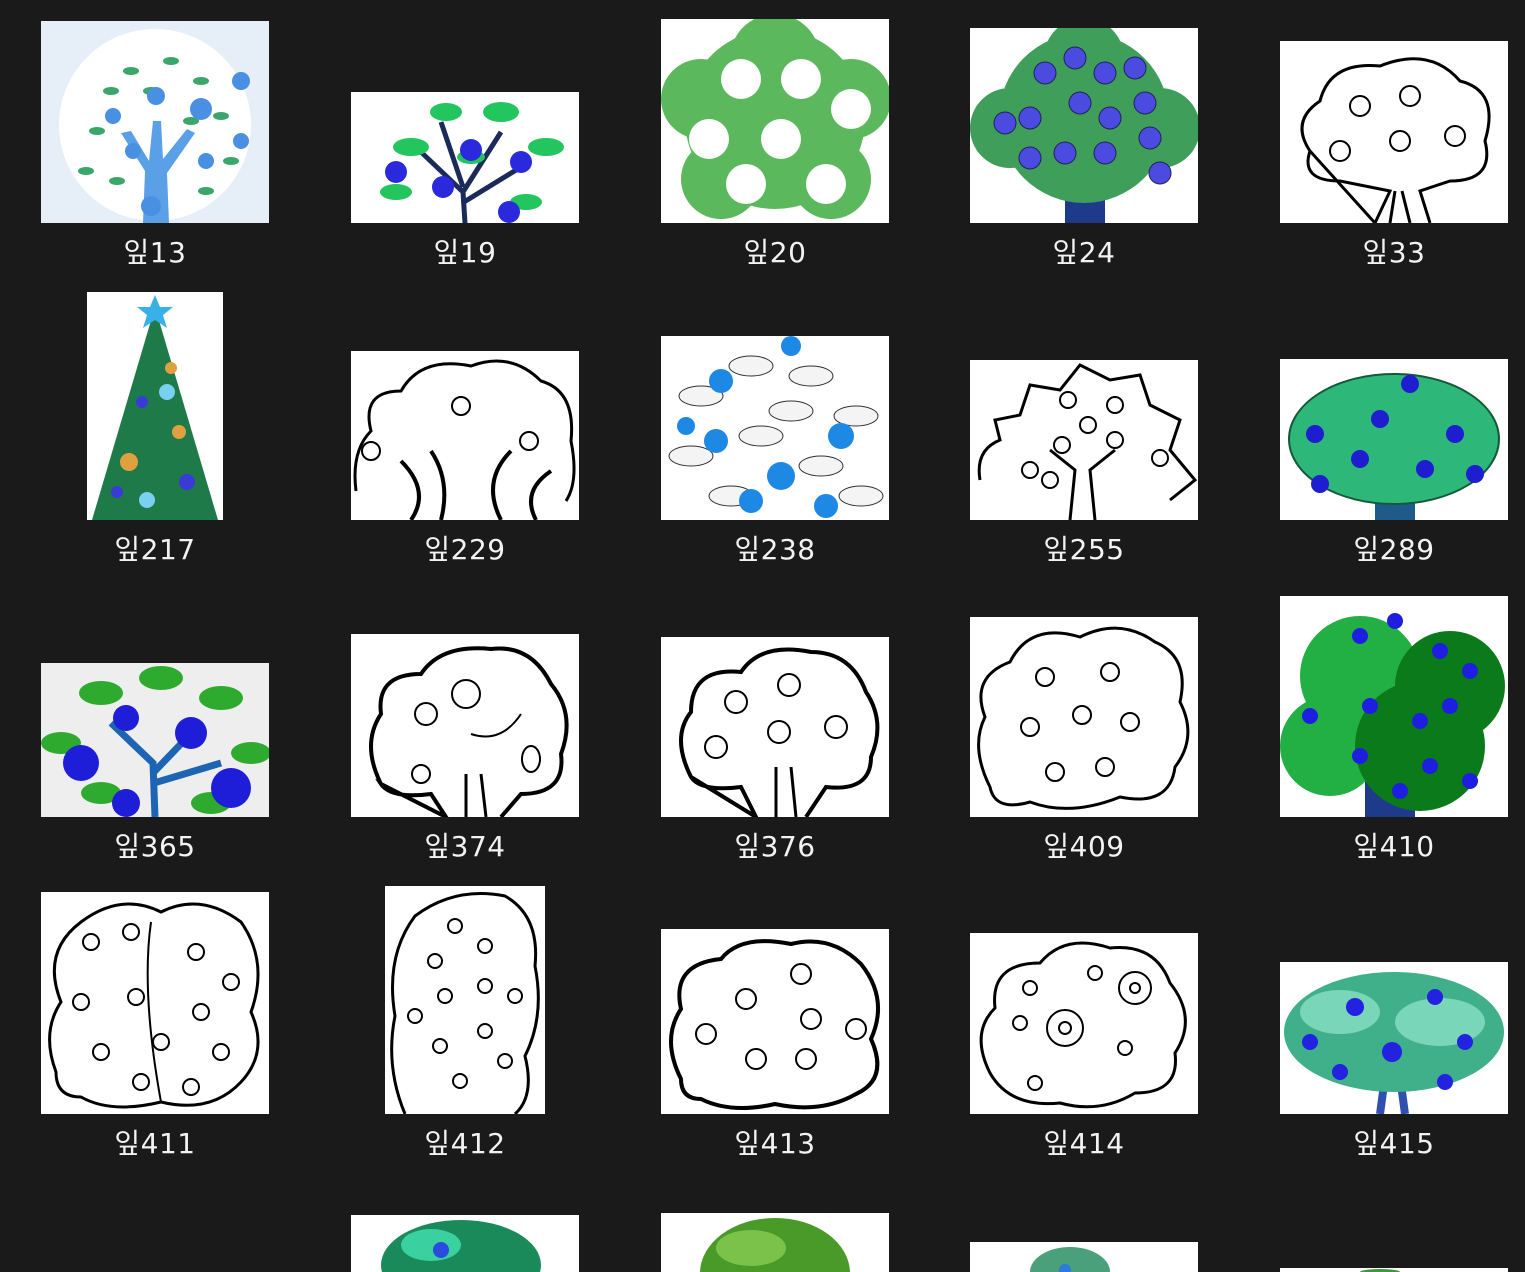 Image resolution: width=1525 pixels, height=1272 pixels. Describe the element at coordinates (155, 846) in the screenshot. I see `file-name: 잎365` at that location.